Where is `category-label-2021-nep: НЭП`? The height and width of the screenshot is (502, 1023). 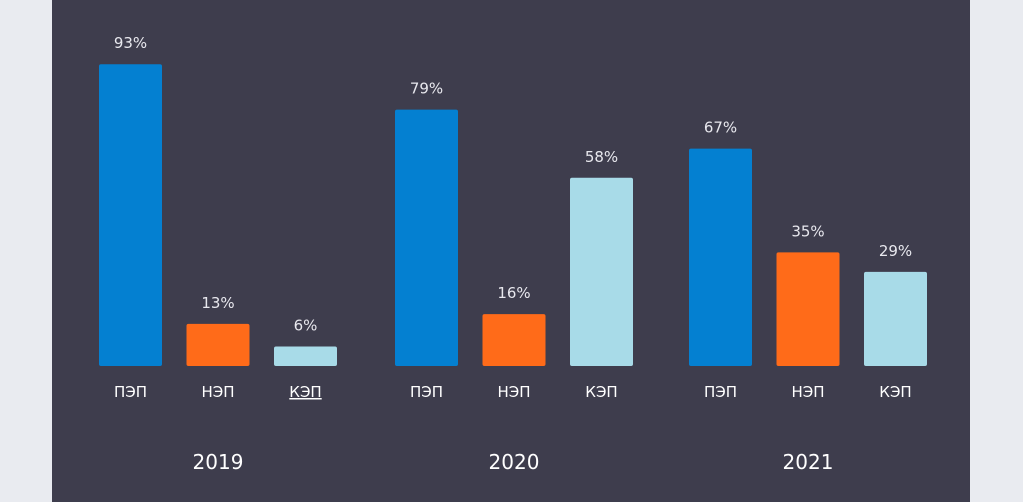 category-label-2021-nep: НЭП is located at coordinates (807, 392).